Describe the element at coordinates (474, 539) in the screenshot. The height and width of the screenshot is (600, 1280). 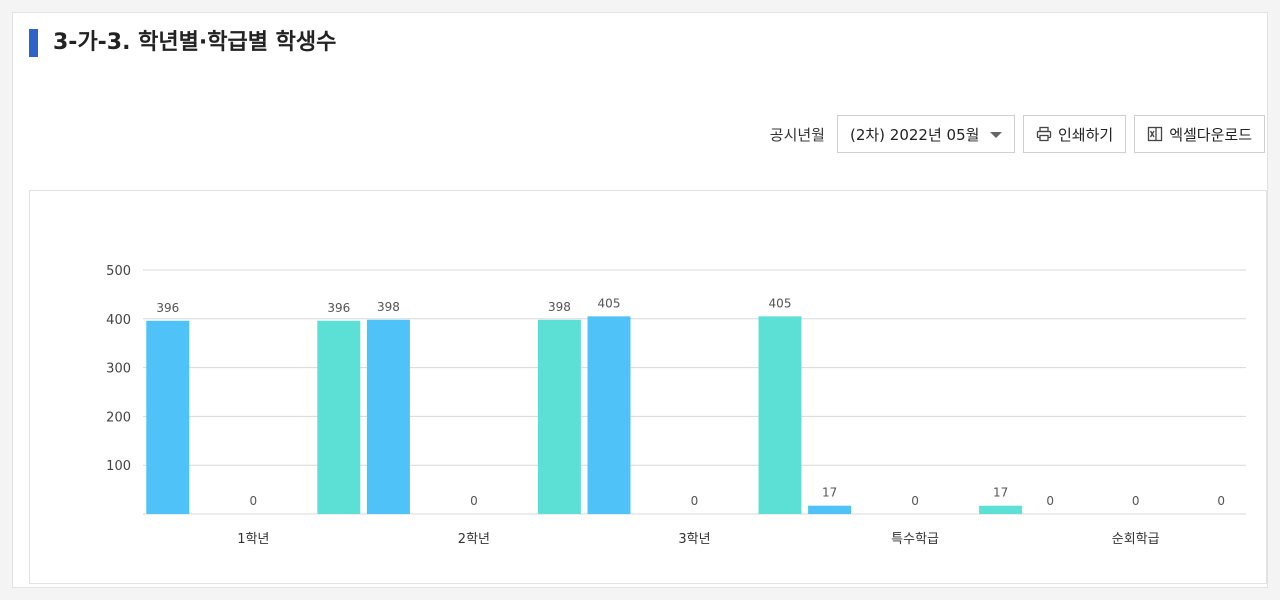
I see `x-tick-label: 2학년` at that location.